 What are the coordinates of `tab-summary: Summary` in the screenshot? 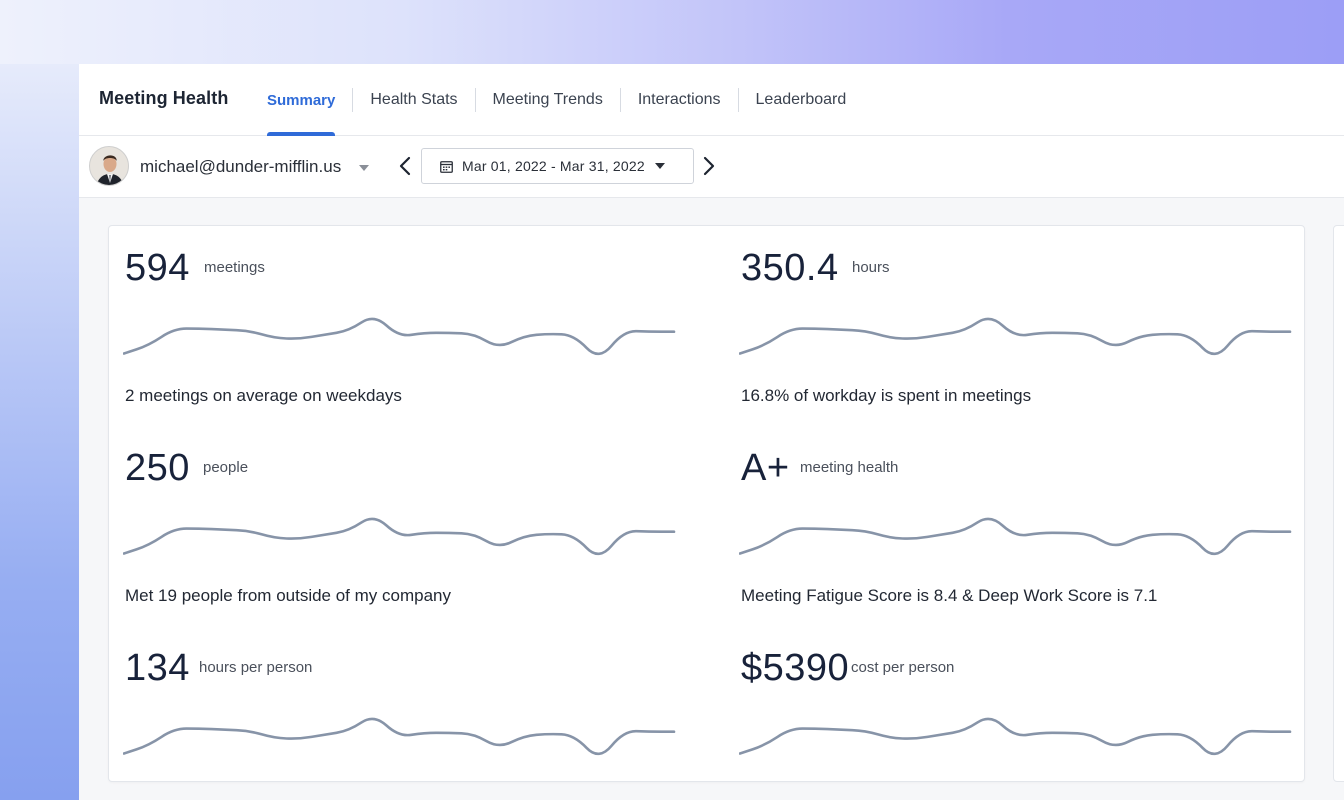 It's located at (301, 100).